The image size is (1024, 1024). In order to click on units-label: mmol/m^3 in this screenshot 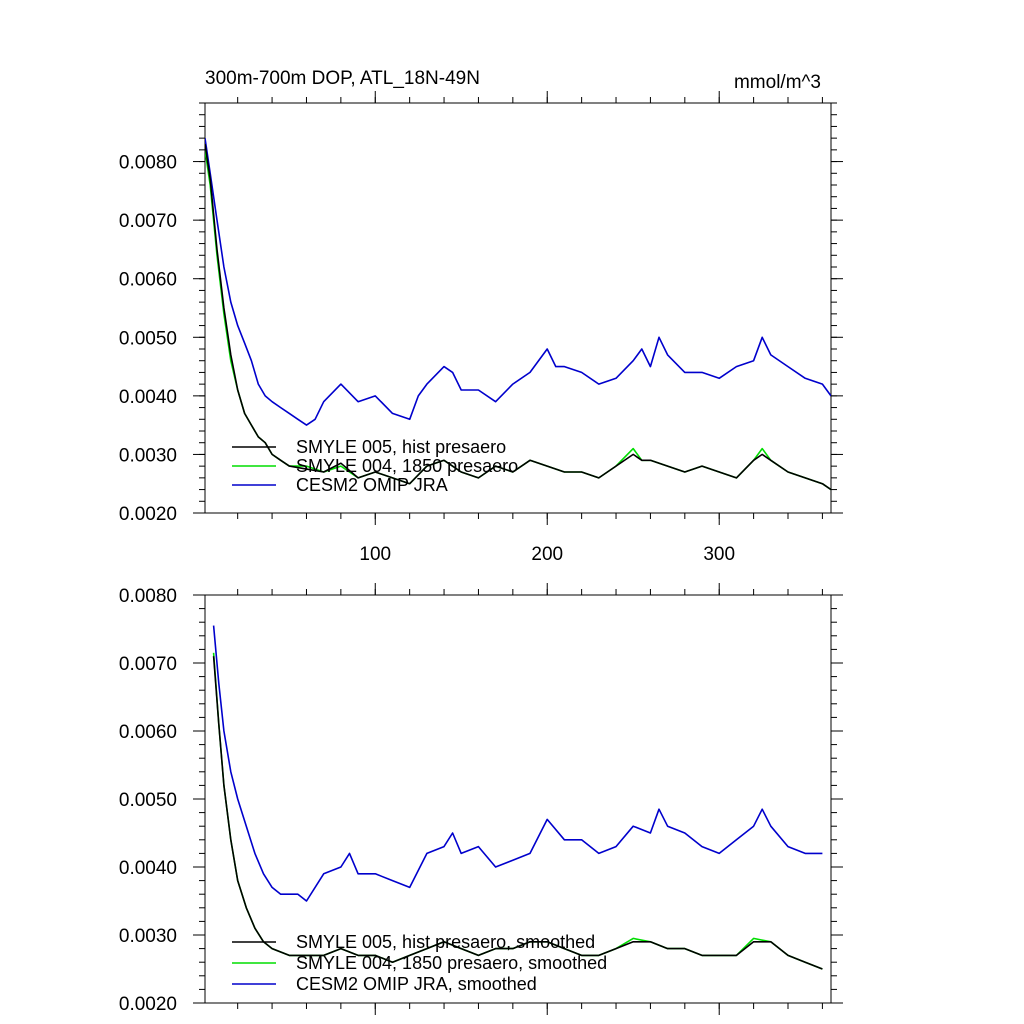, I will do `click(777, 82)`.